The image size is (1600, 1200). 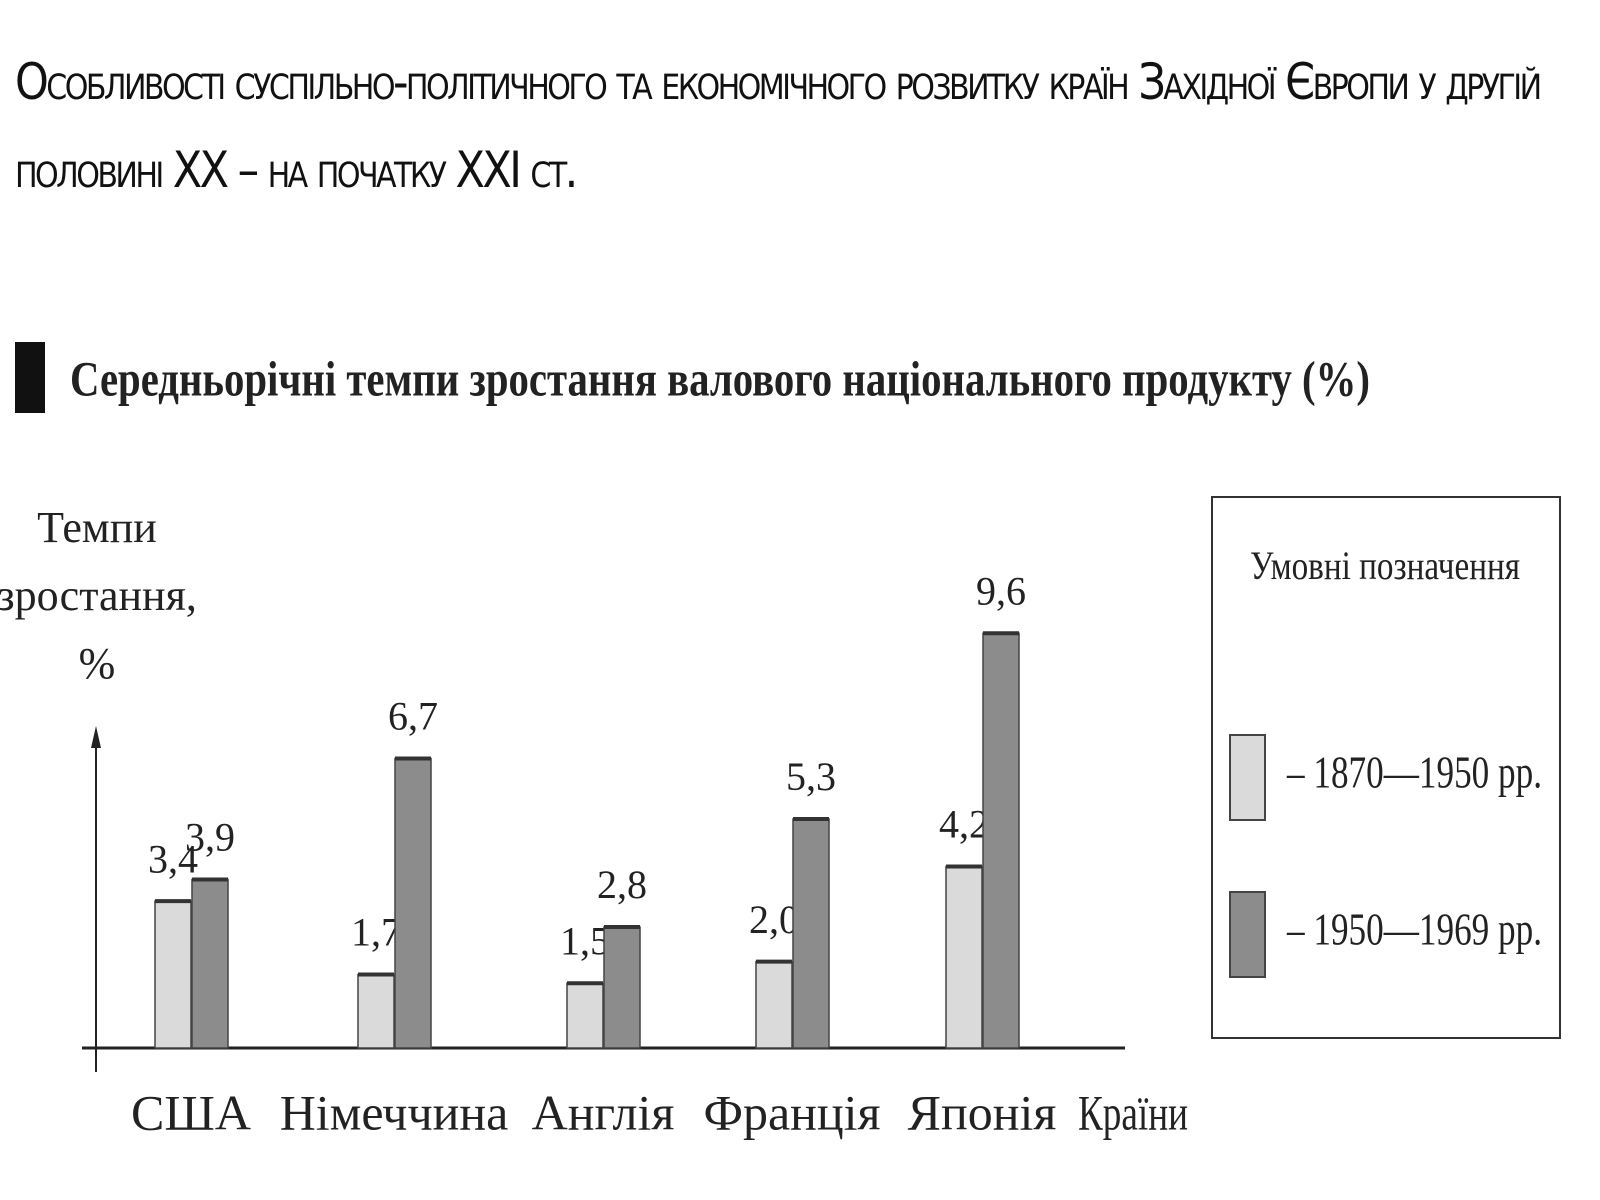 What do you see at coordinates (982, 1112) in the screenshot?
I see `x-tick-label: Японія` at bounding box center [982, 1112].